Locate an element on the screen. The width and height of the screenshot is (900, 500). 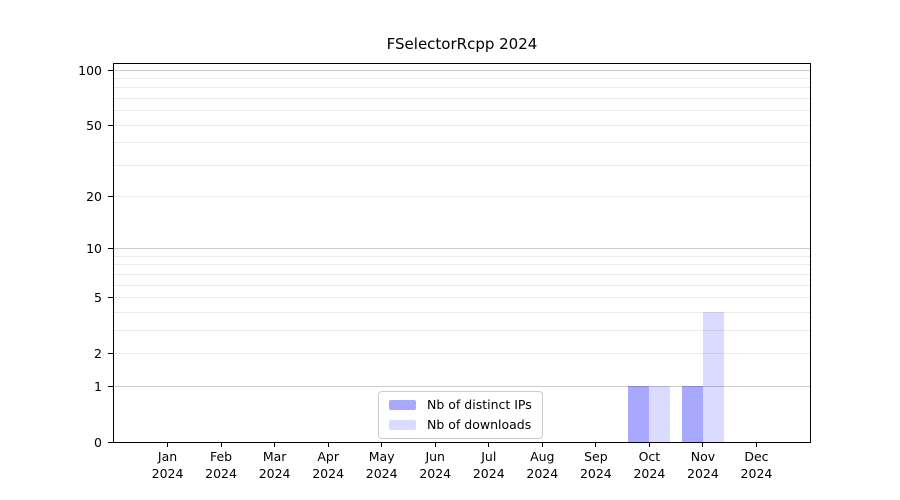
x-tick-month: Feb is located at coordinates (221, 456).